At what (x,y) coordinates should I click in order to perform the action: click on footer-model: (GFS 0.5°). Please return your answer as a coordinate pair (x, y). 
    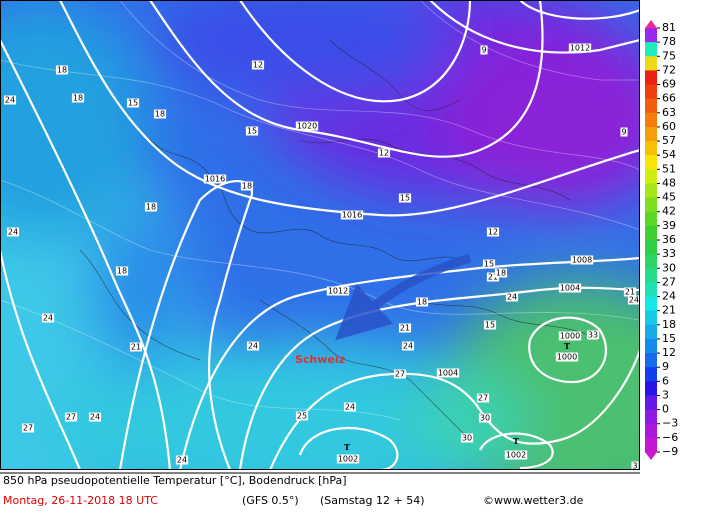
    Looking at the image, I should click on (270, 500).